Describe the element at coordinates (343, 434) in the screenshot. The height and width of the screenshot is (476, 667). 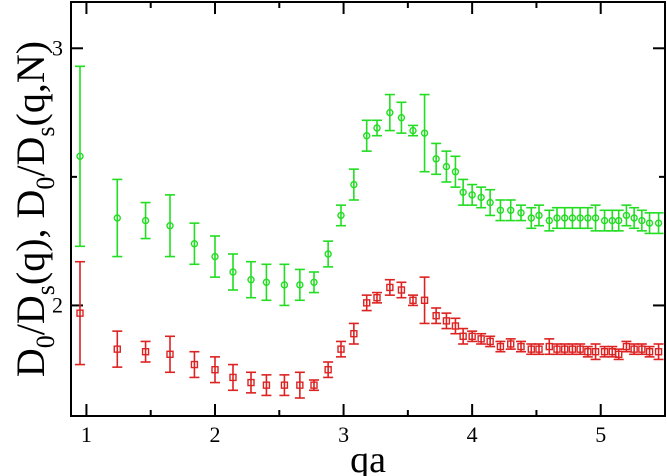
I see `x-tick-label: 3` at that location.